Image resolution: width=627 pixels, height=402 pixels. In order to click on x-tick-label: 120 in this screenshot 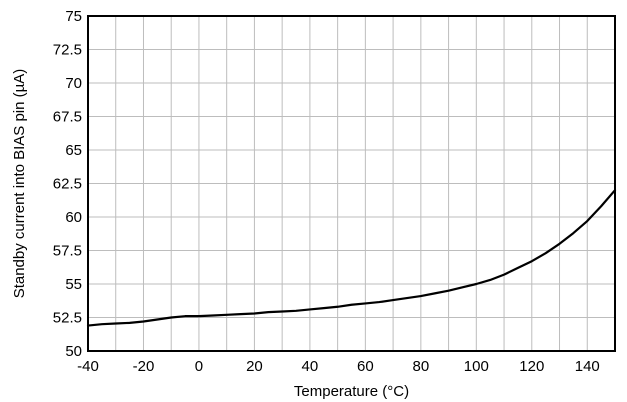, I will do `click(531, 366)`.